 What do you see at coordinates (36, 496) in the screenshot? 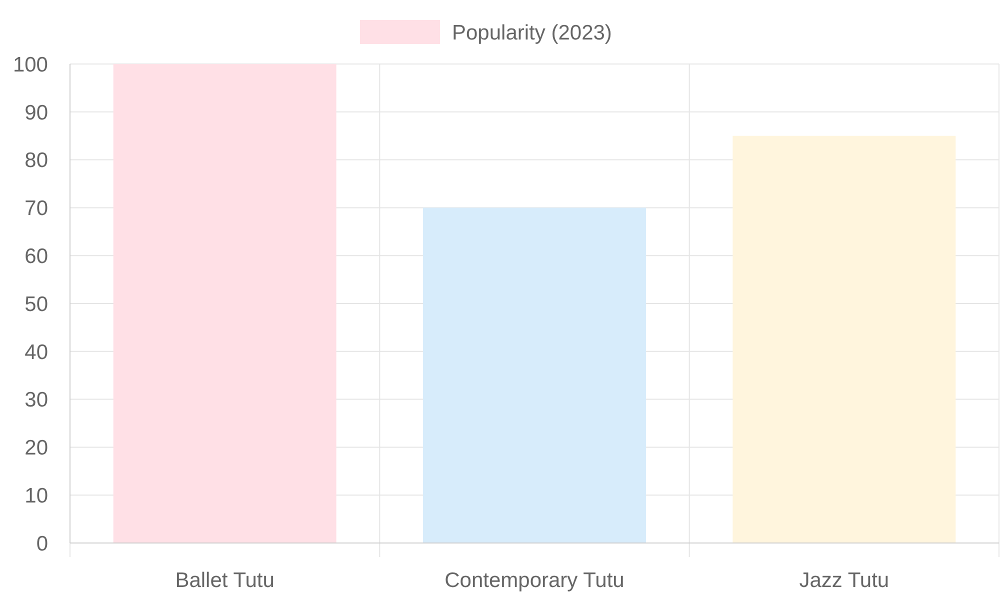
I see `y-tick-label: 10` at bounding box center [36, 496].